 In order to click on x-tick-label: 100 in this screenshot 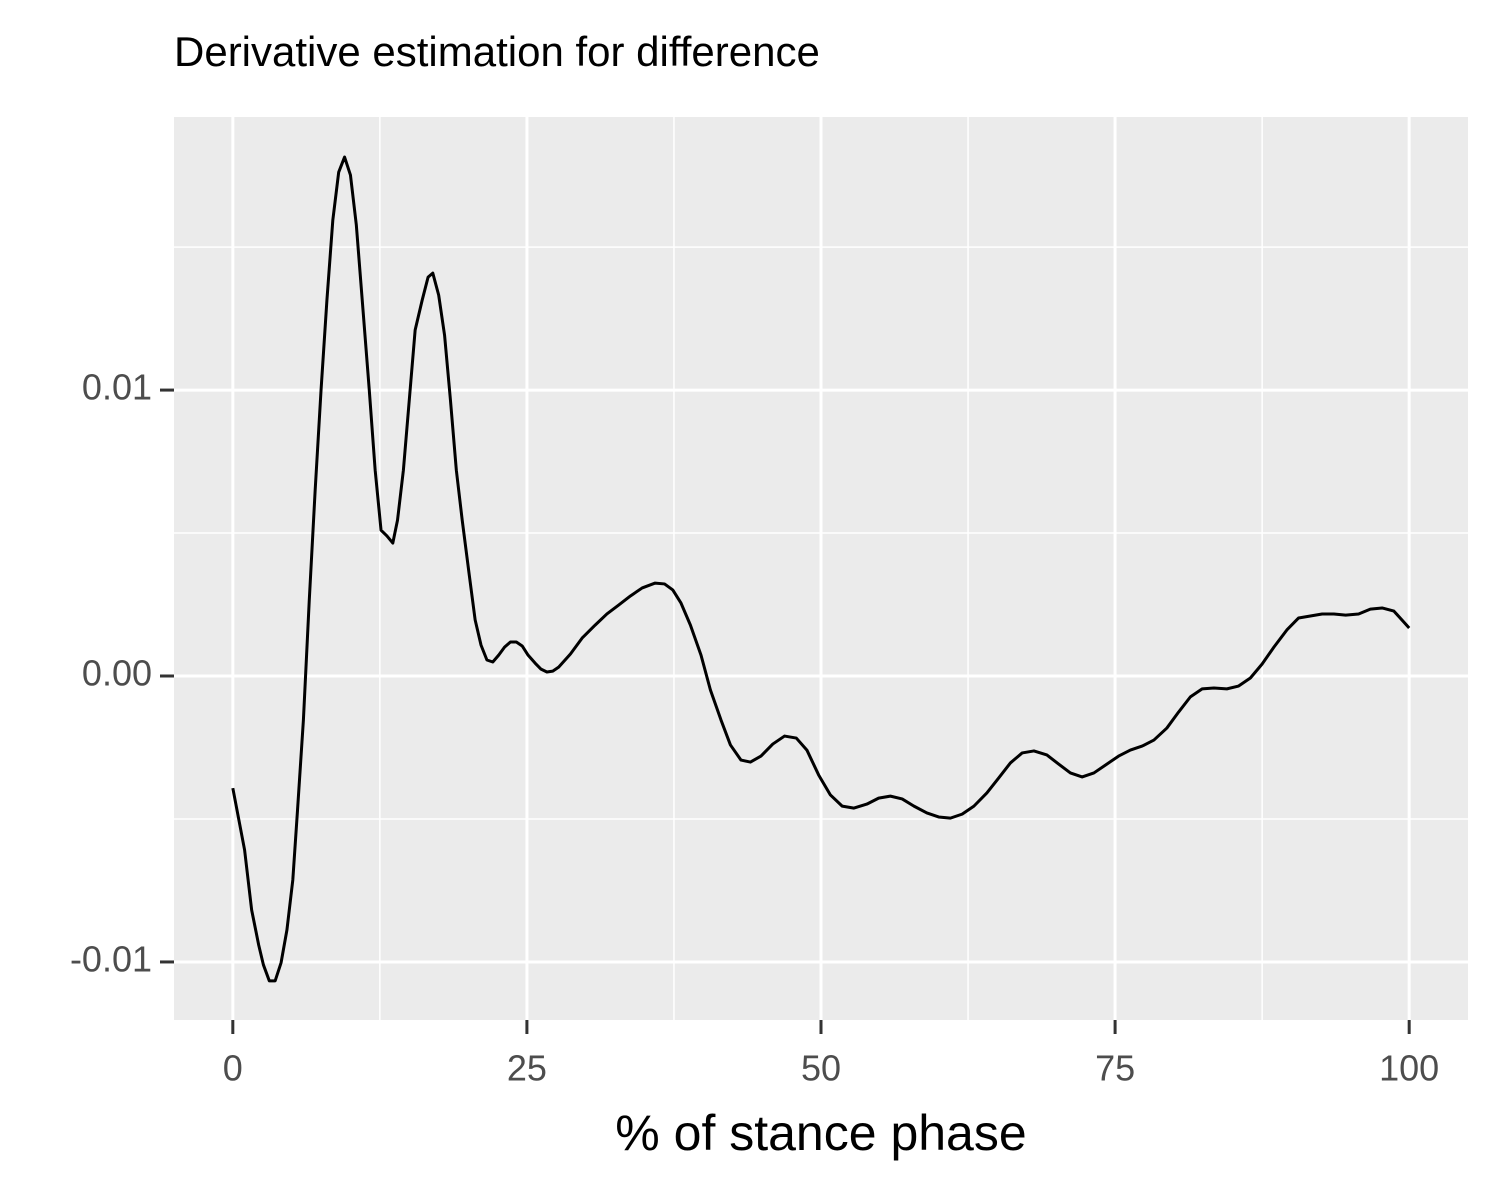, I will do `click(1409, 1068)`.